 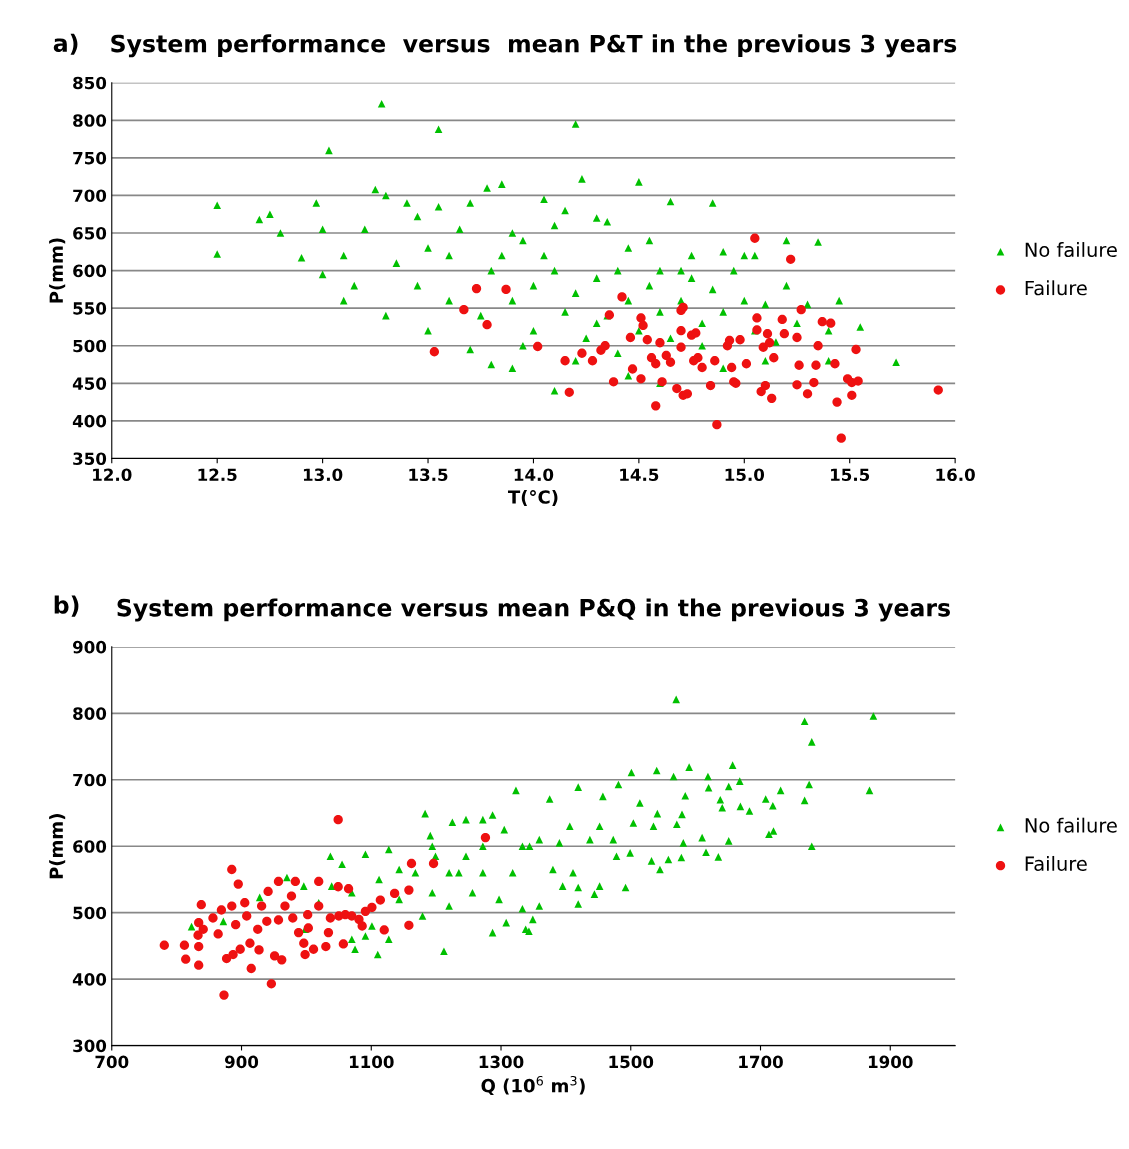 I want to click on x-tick-label: 1300, so click(x=501, y=1062).